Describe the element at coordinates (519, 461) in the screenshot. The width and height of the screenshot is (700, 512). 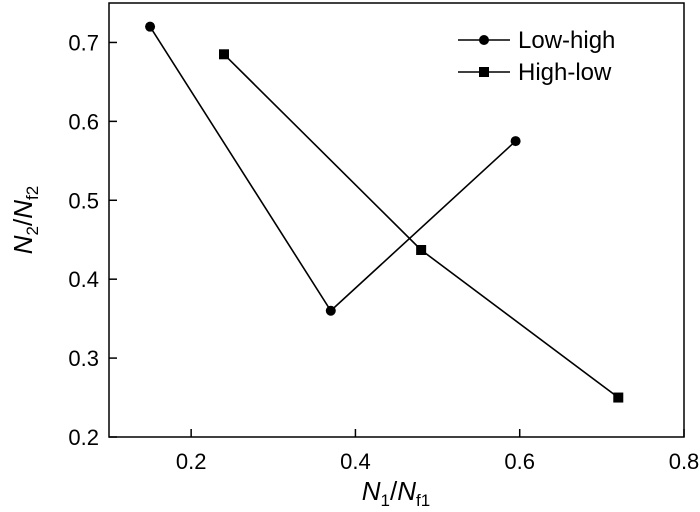
I see `x-tick-label: 0.6` at that location.